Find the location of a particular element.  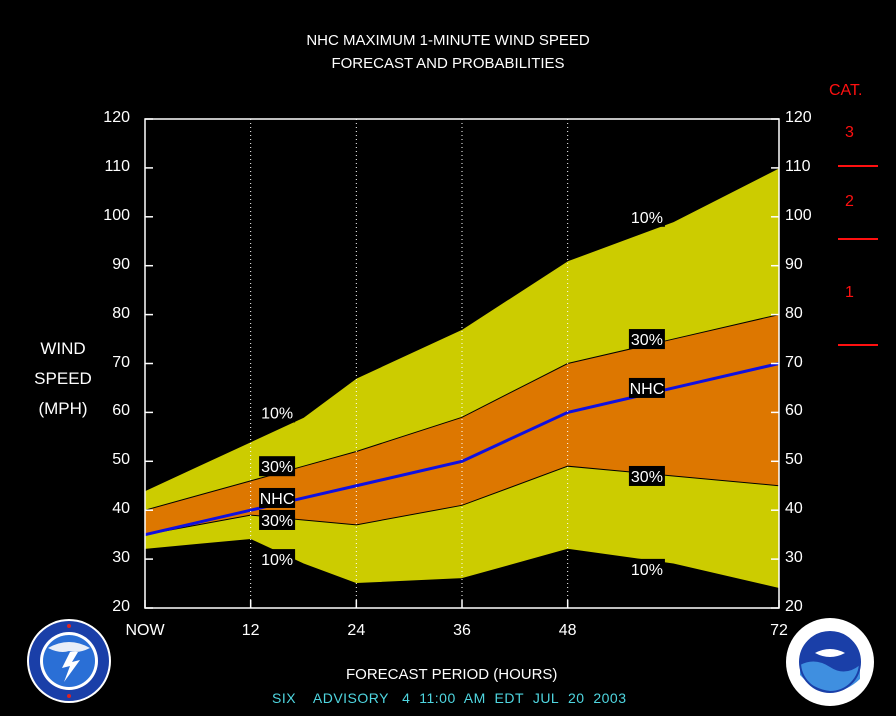

chart-title: NHC MAXIMUM 1-MINUTE WIND SPEED is located at coordinates (448, 40).